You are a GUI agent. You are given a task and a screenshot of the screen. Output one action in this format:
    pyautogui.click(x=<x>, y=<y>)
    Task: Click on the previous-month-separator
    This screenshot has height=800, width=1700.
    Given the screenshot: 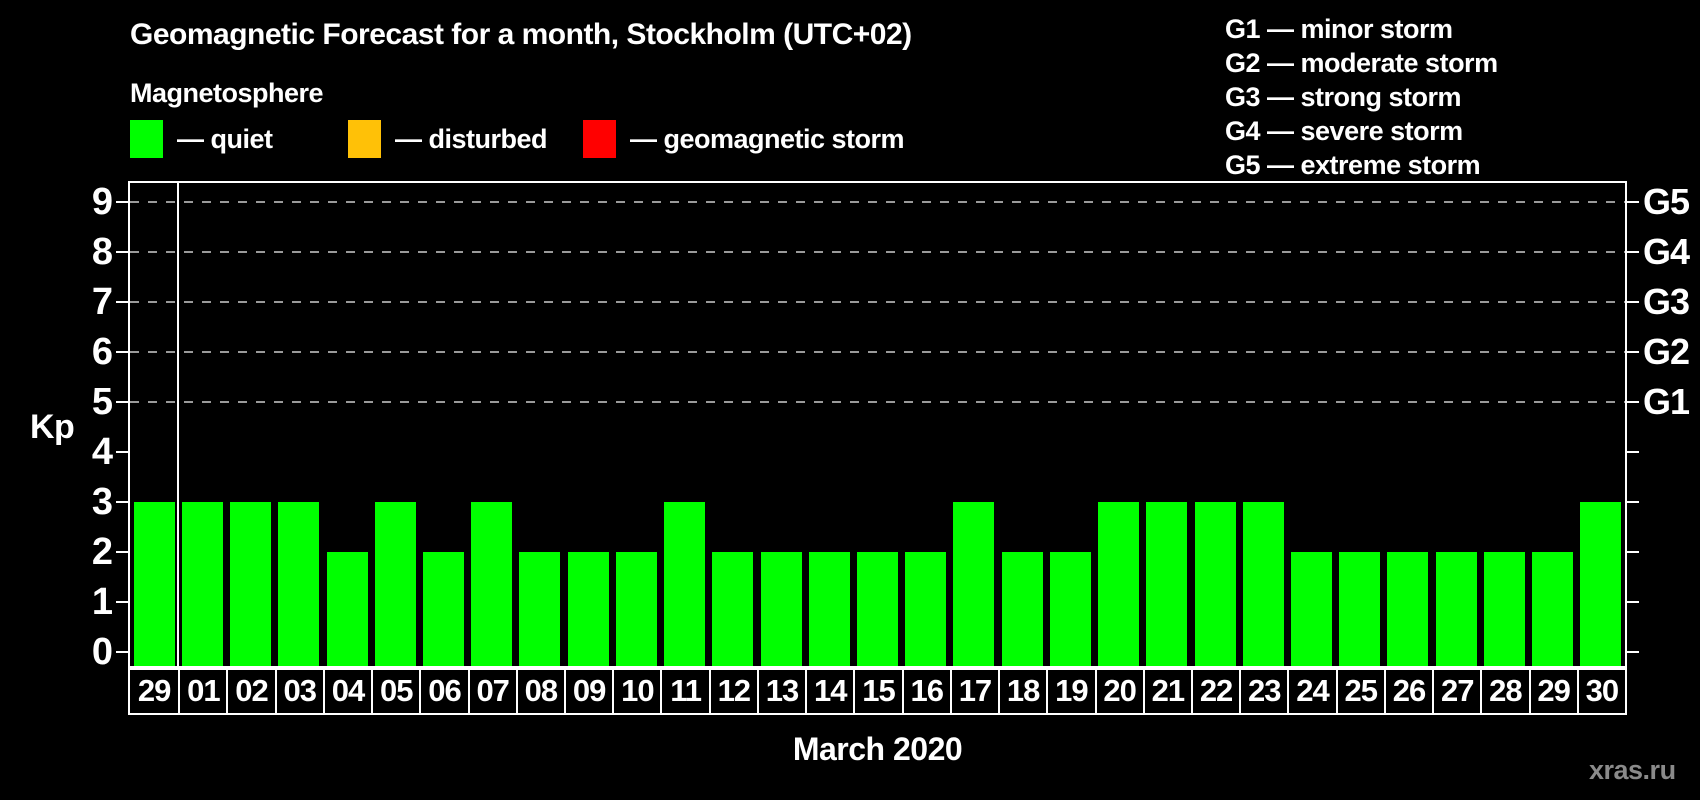 What is the action you would take?
    pyautogui.click(x=178, y=425)
    